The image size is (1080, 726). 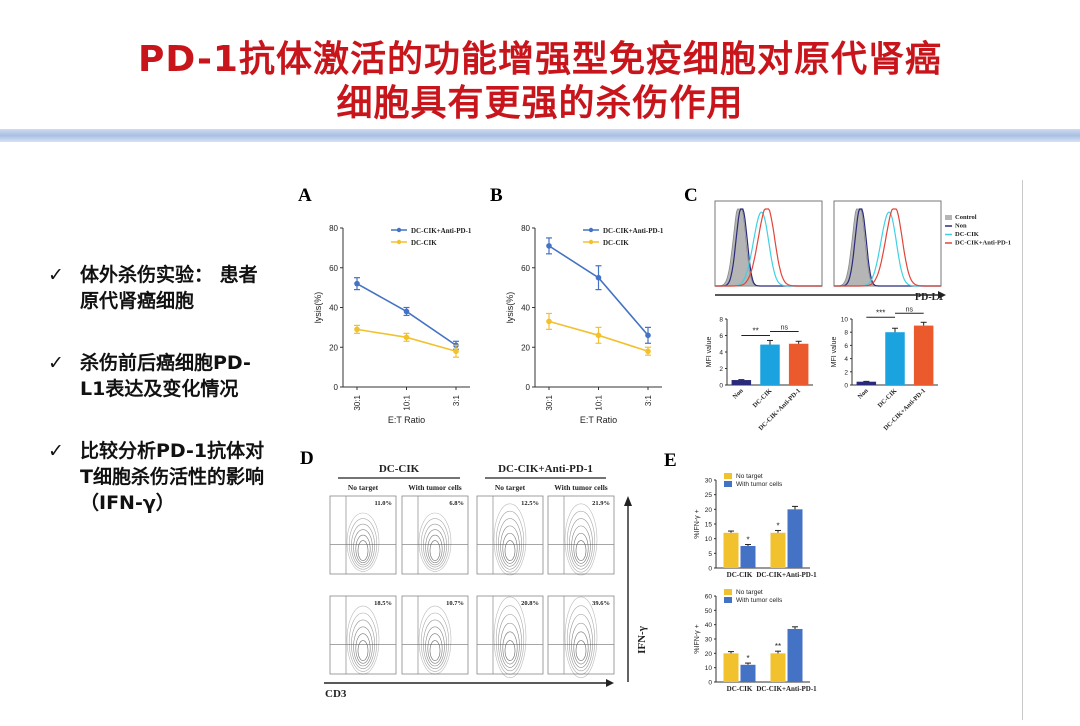 What do you see at coordinates (305, 195) in the screenshot?
I see `panel-label-a: A` at bounding box center [305, 195].